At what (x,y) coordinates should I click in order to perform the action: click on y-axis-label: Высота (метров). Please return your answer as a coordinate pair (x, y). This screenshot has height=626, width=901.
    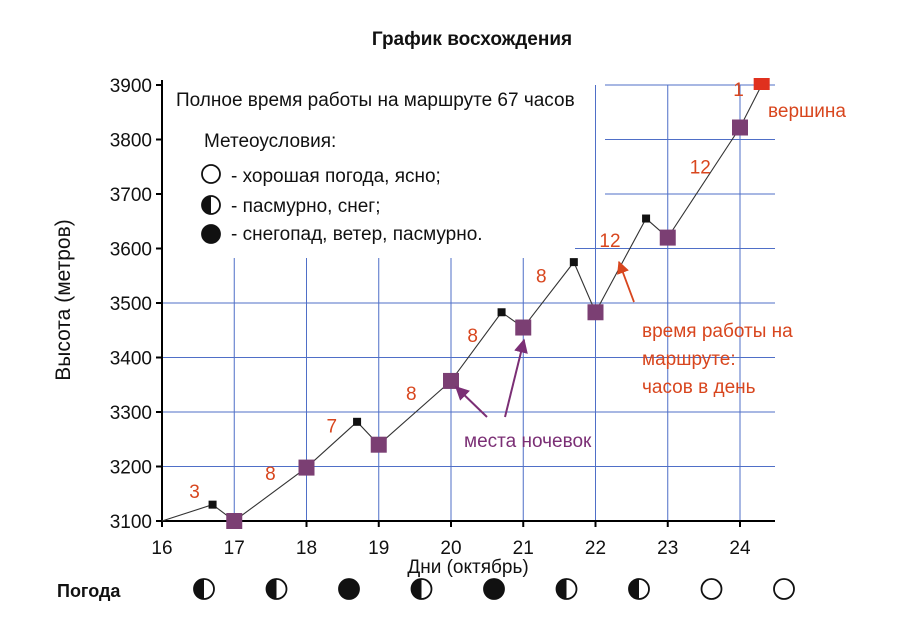
    Looking at the image, I should click on (63, 300).